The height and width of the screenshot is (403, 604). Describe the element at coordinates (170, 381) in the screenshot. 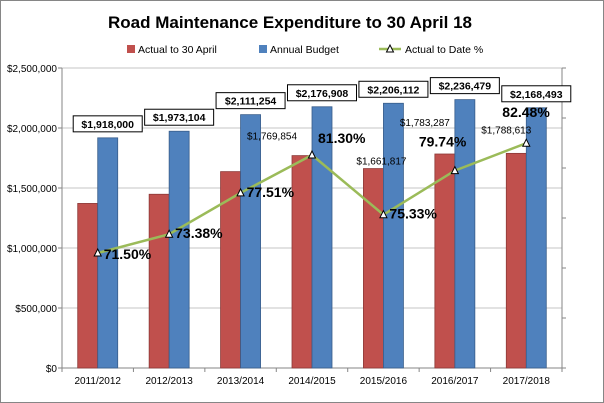

I see `x-tick-label: 2012/2013` at that location.